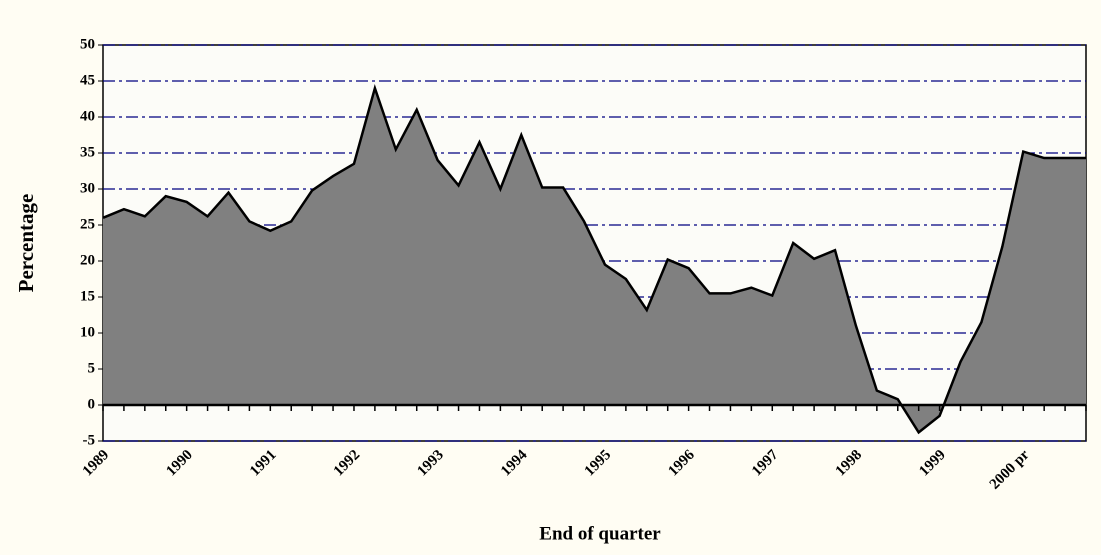 Image resolution: width=1101 pixels, height=555 pixels. What do you see at coordinates (514, 463) in the screenshot?
I see `x-tick-label: 1994` at bounding box center [514, 463].